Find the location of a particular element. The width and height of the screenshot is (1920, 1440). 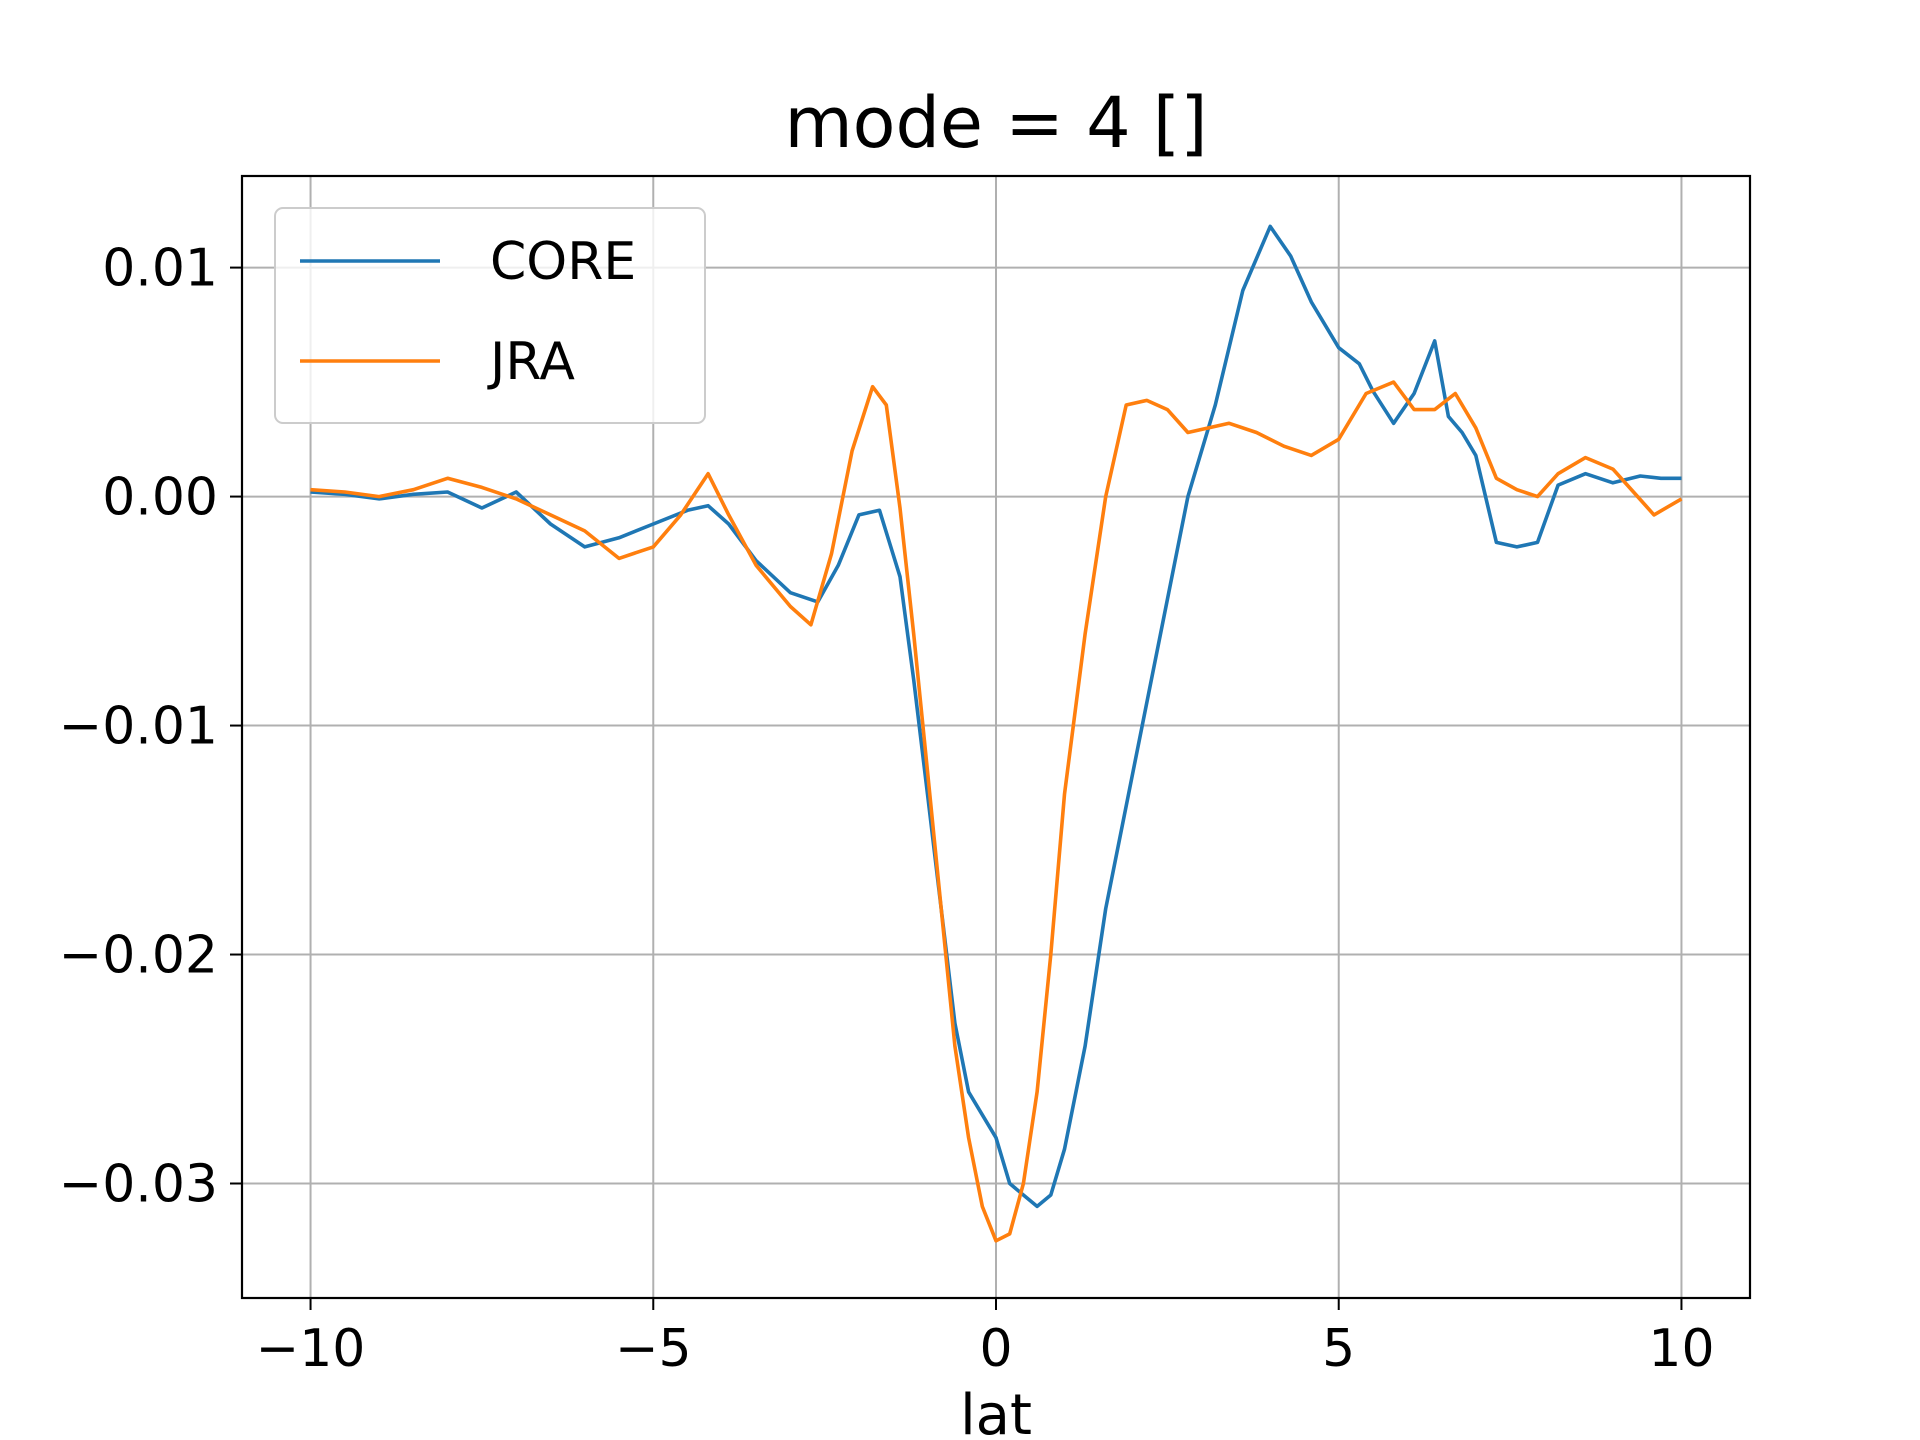

x-tick-label: −5 is located at coordinates (653, 1349).